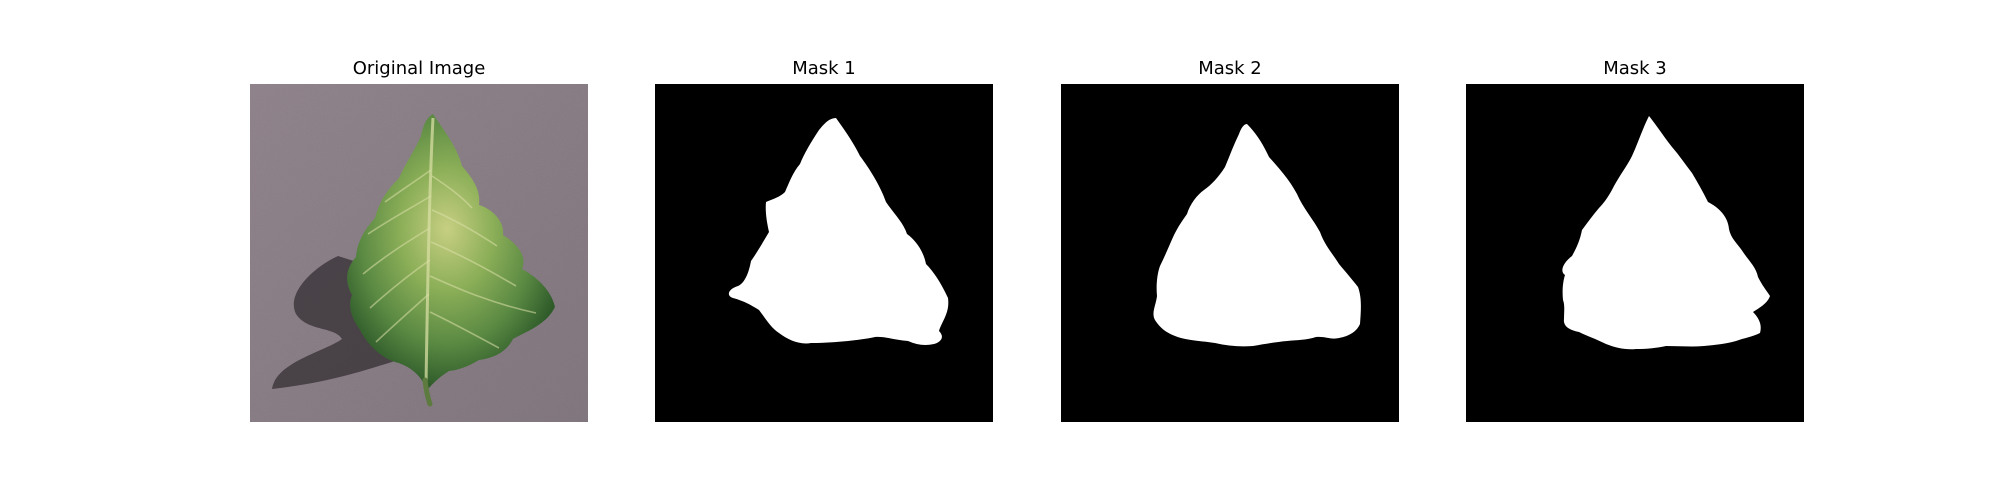  I want to click on leaf-veins, so click(449, 259).